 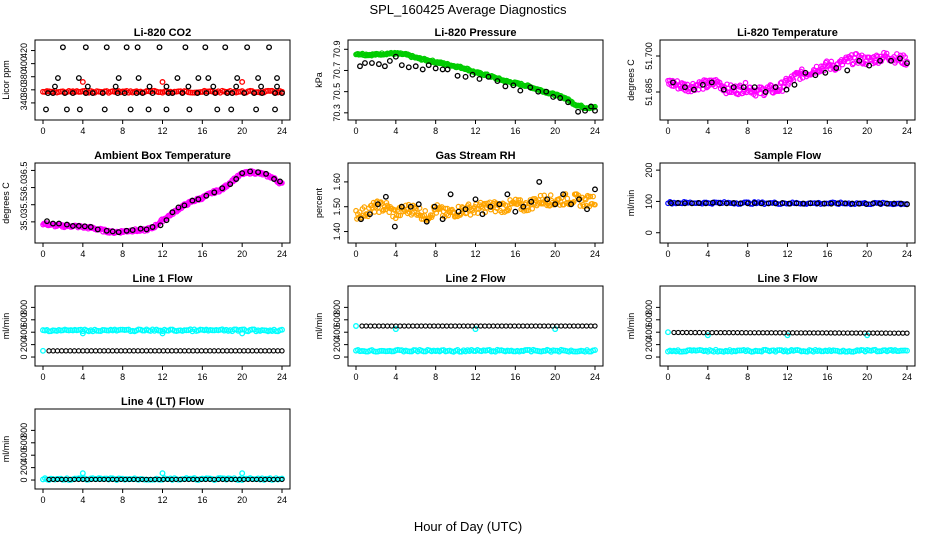 What do you see at coordinates (24, 332) in the screenshot?
I see `line1-ytick-label: 400` at bounding box center [24, 332].